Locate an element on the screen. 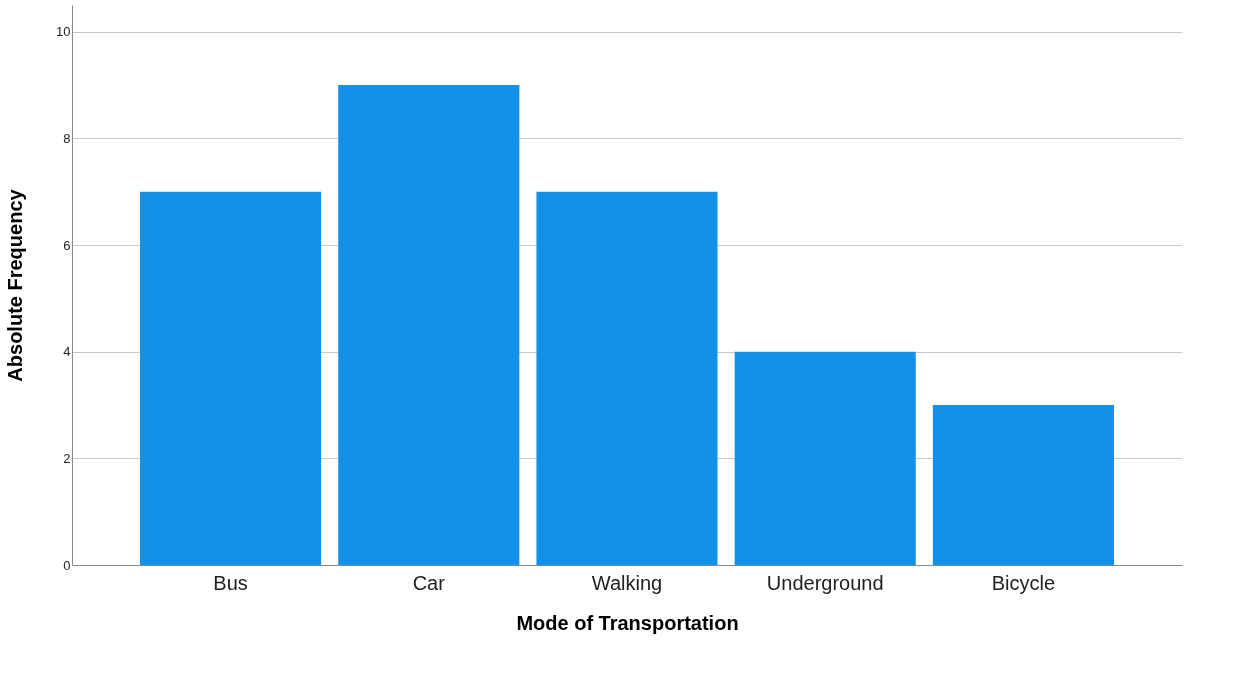 This screenshot has height=676, width=1243. y-tick-label: 0 is located at coordinates (67, 565).